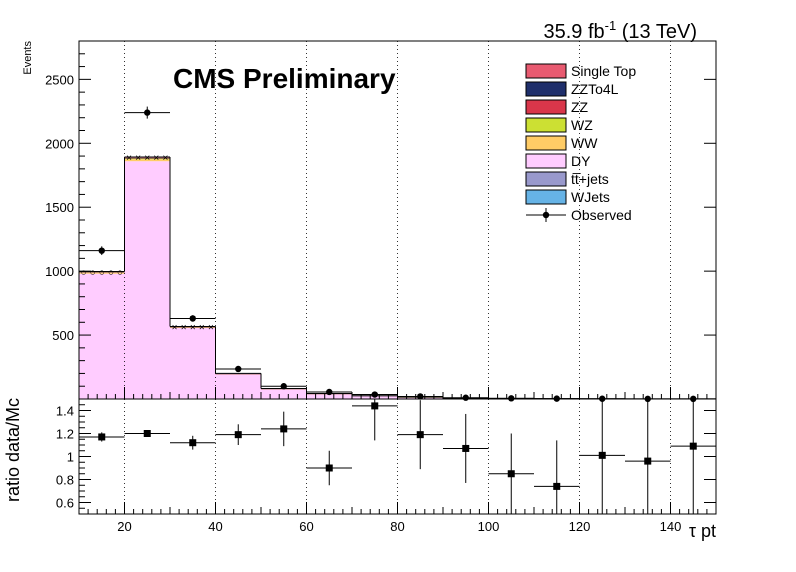  Describe the element at coordinates (63, 335) in the screenshot. I see `main-y-tick-label: 500` at that location.